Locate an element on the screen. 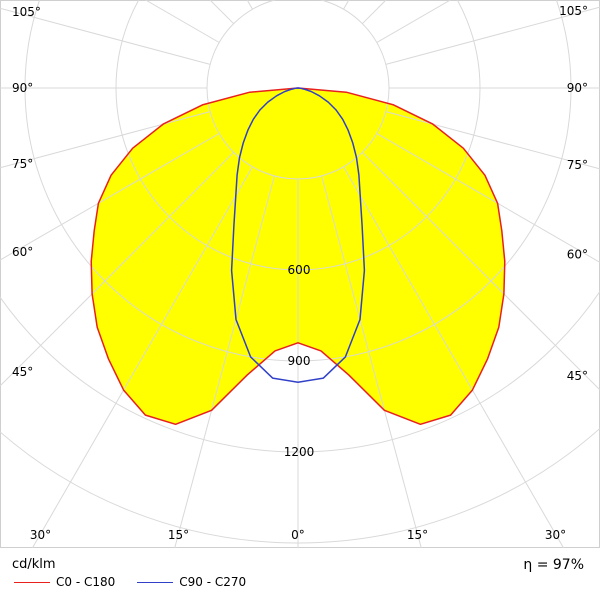 This screenshot has width=600, height=600. efficiency-label: η = 97% is located at coordinates (553, 565).